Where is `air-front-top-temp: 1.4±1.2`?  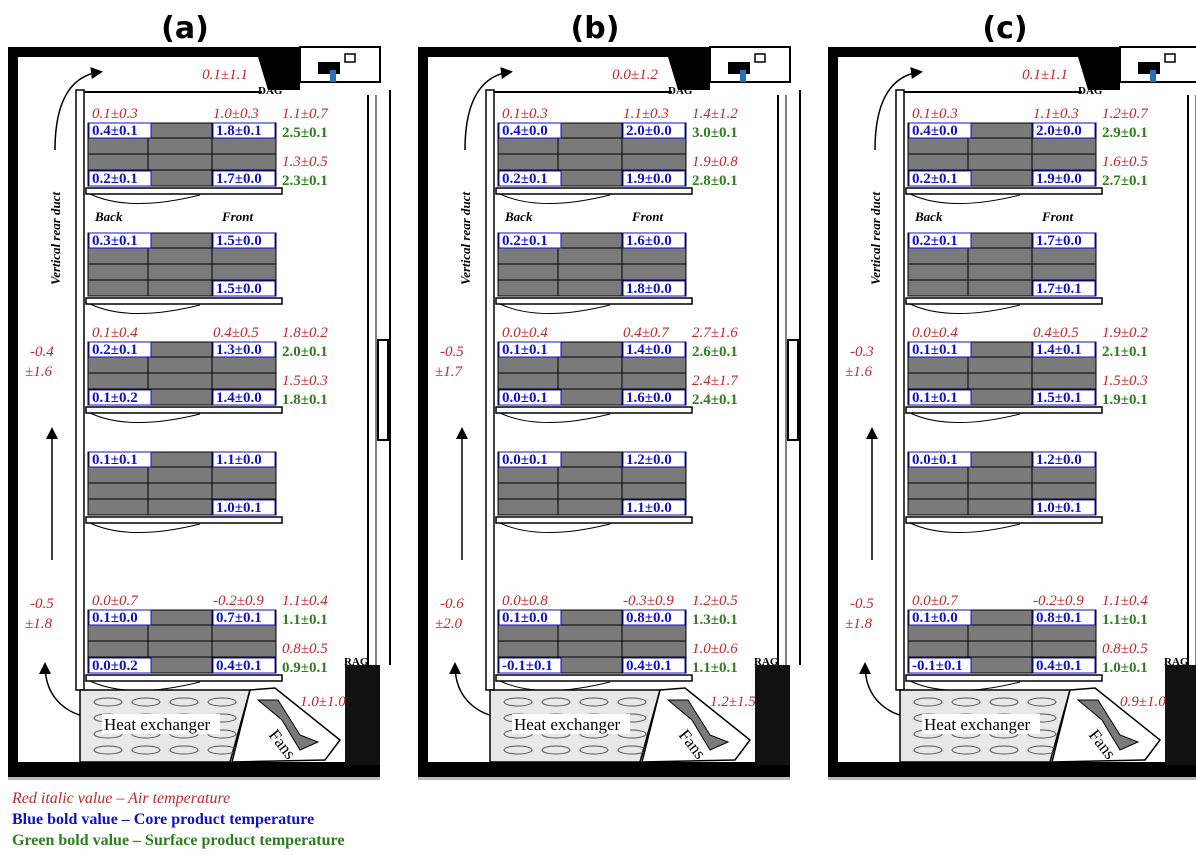 air-front-top-temp: 1.4±1.2 is located at coordinates (715, 114).